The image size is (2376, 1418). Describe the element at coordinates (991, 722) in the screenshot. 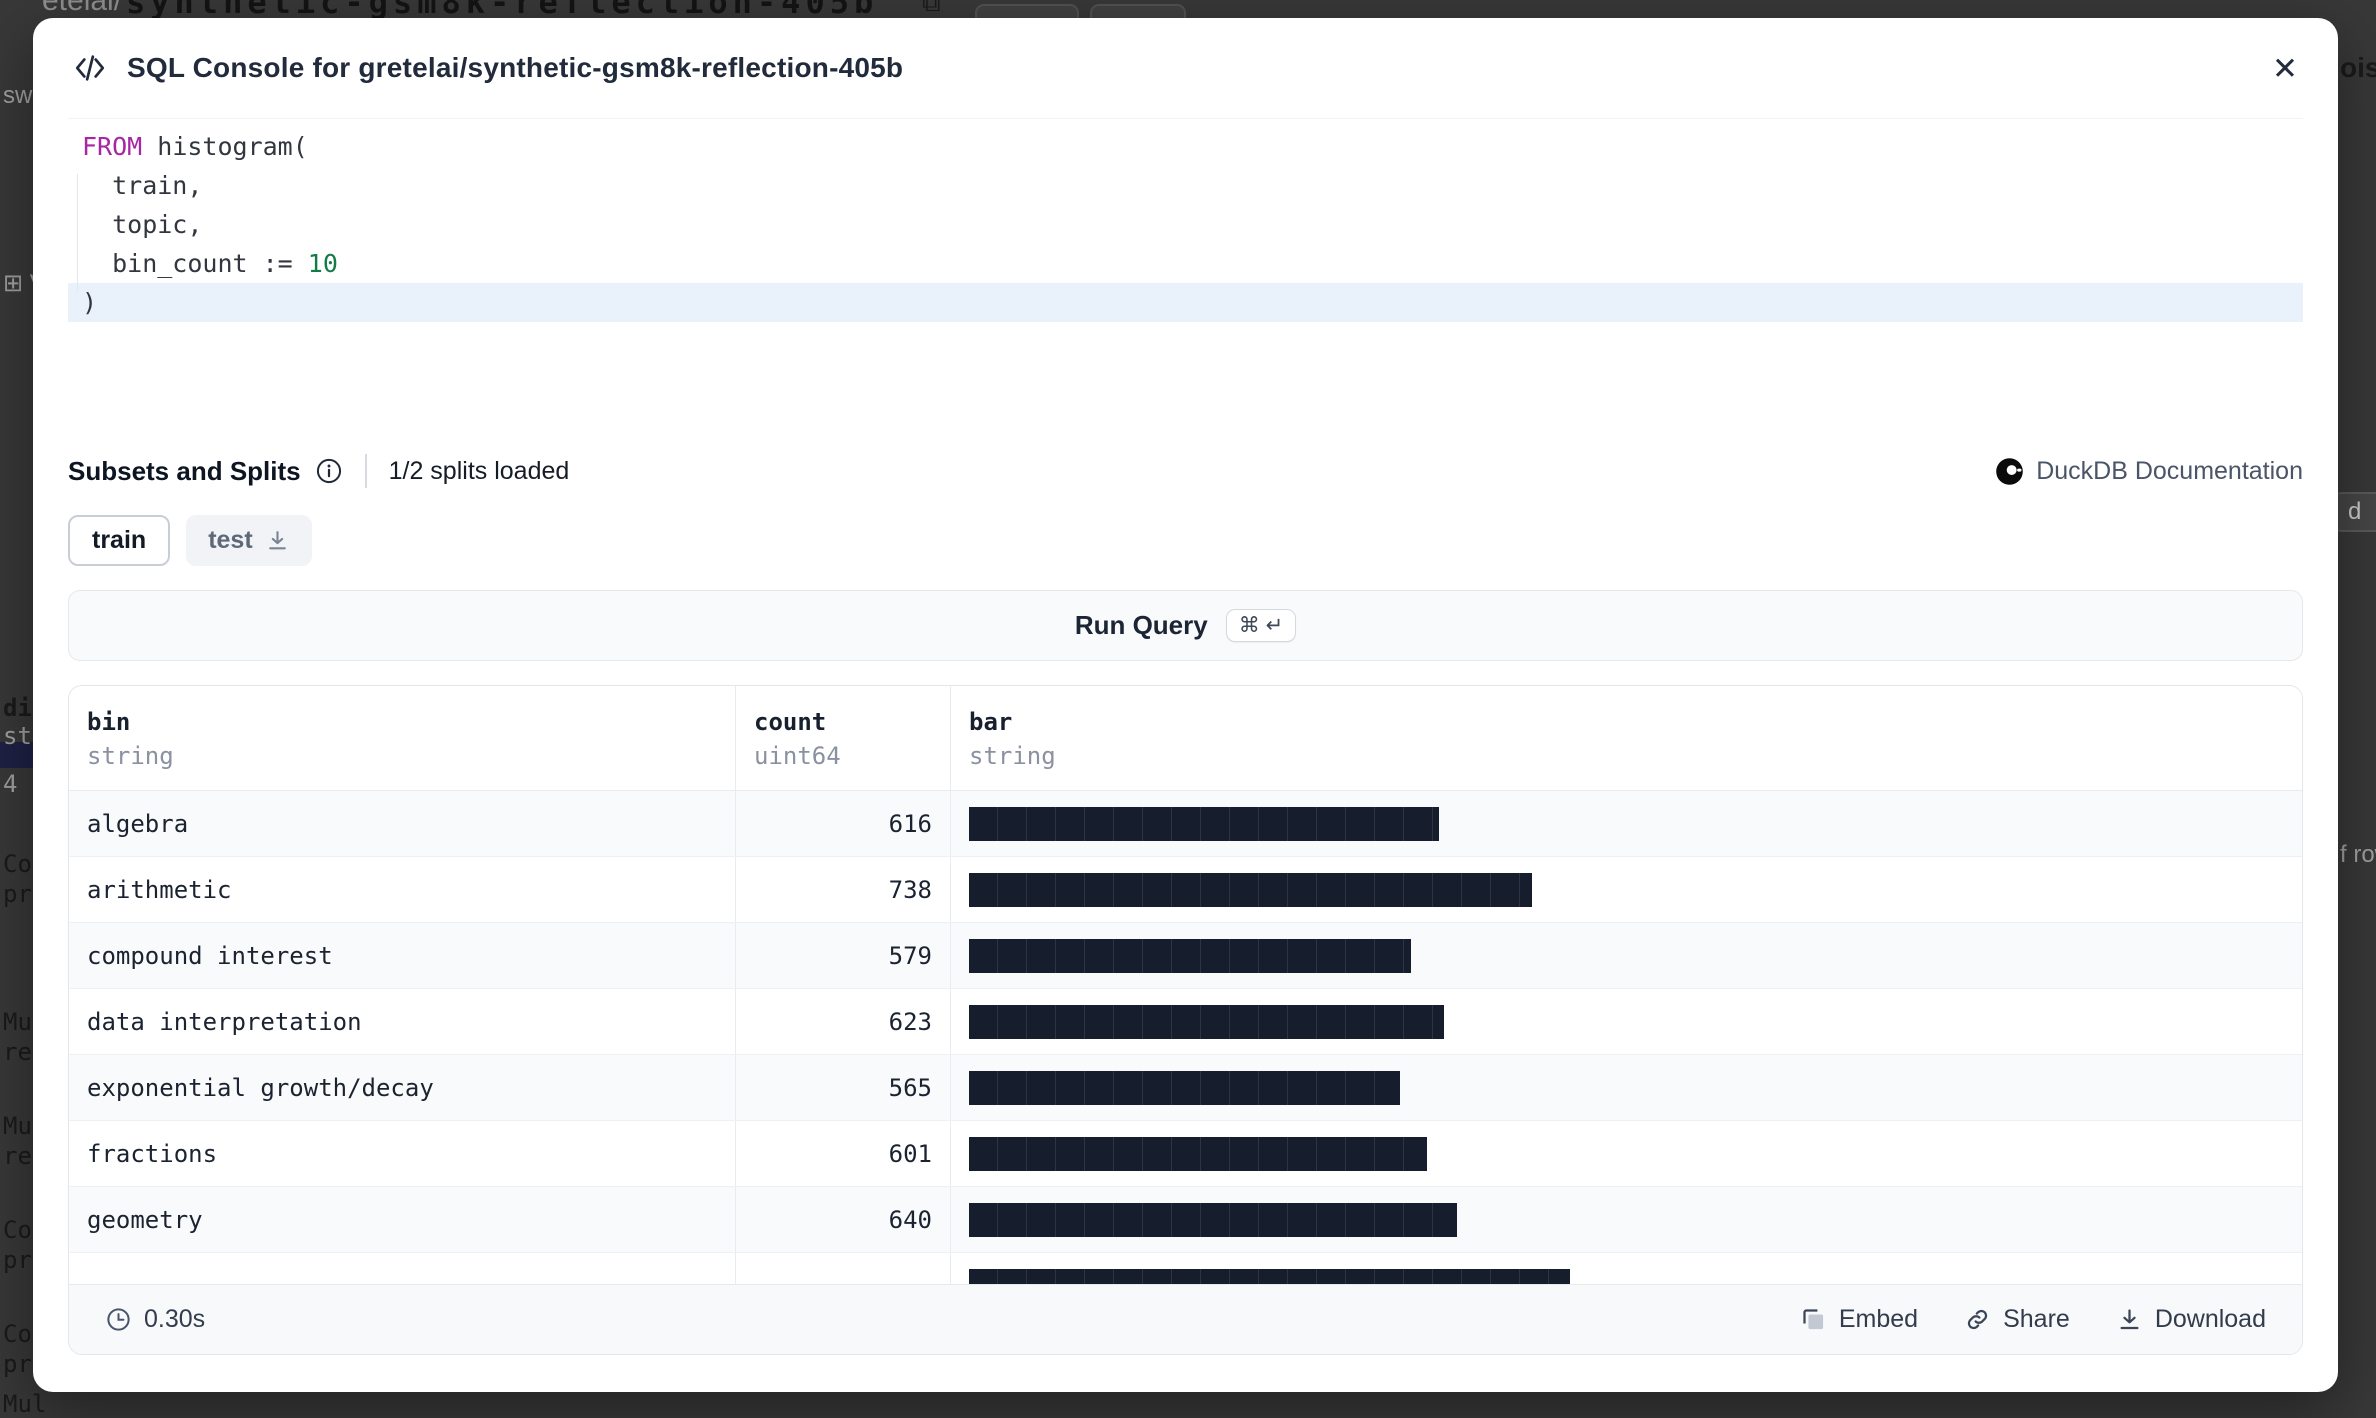

I see `column-name: bar` at that location.